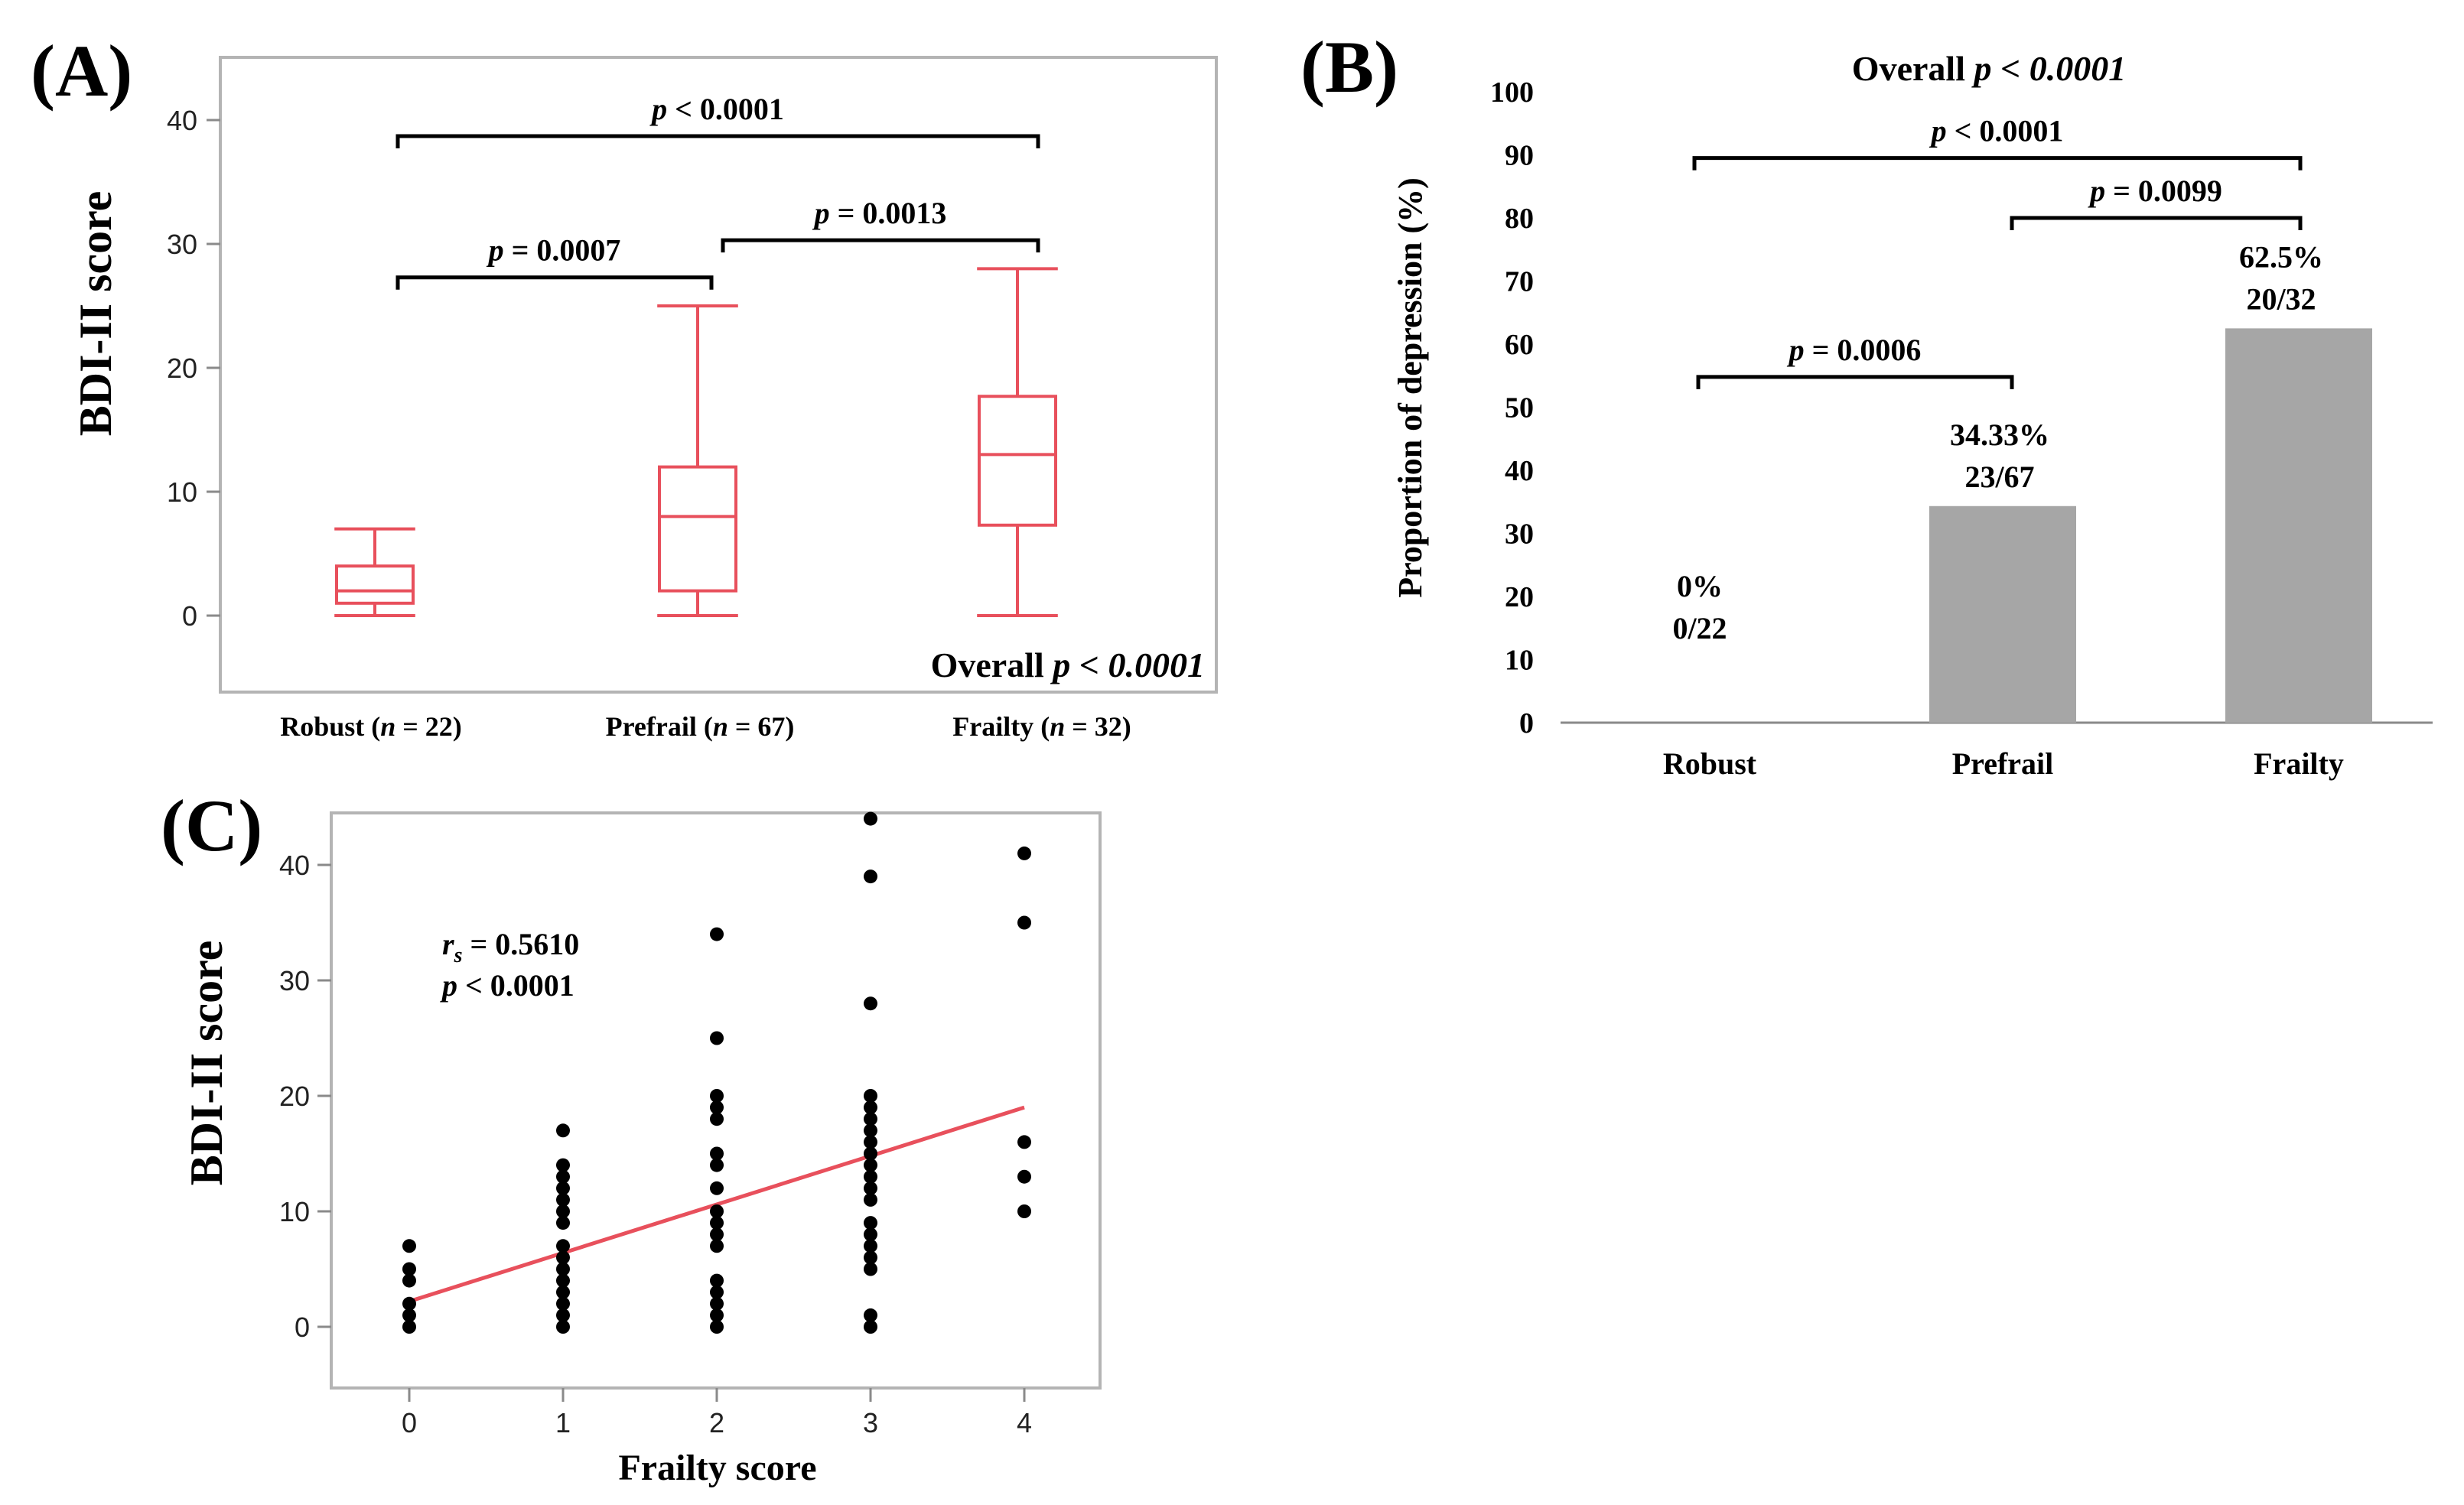 The image size is (2464, 1505). I want to click on panel-b-data-label-count: 0/22, so click(1700, 628).